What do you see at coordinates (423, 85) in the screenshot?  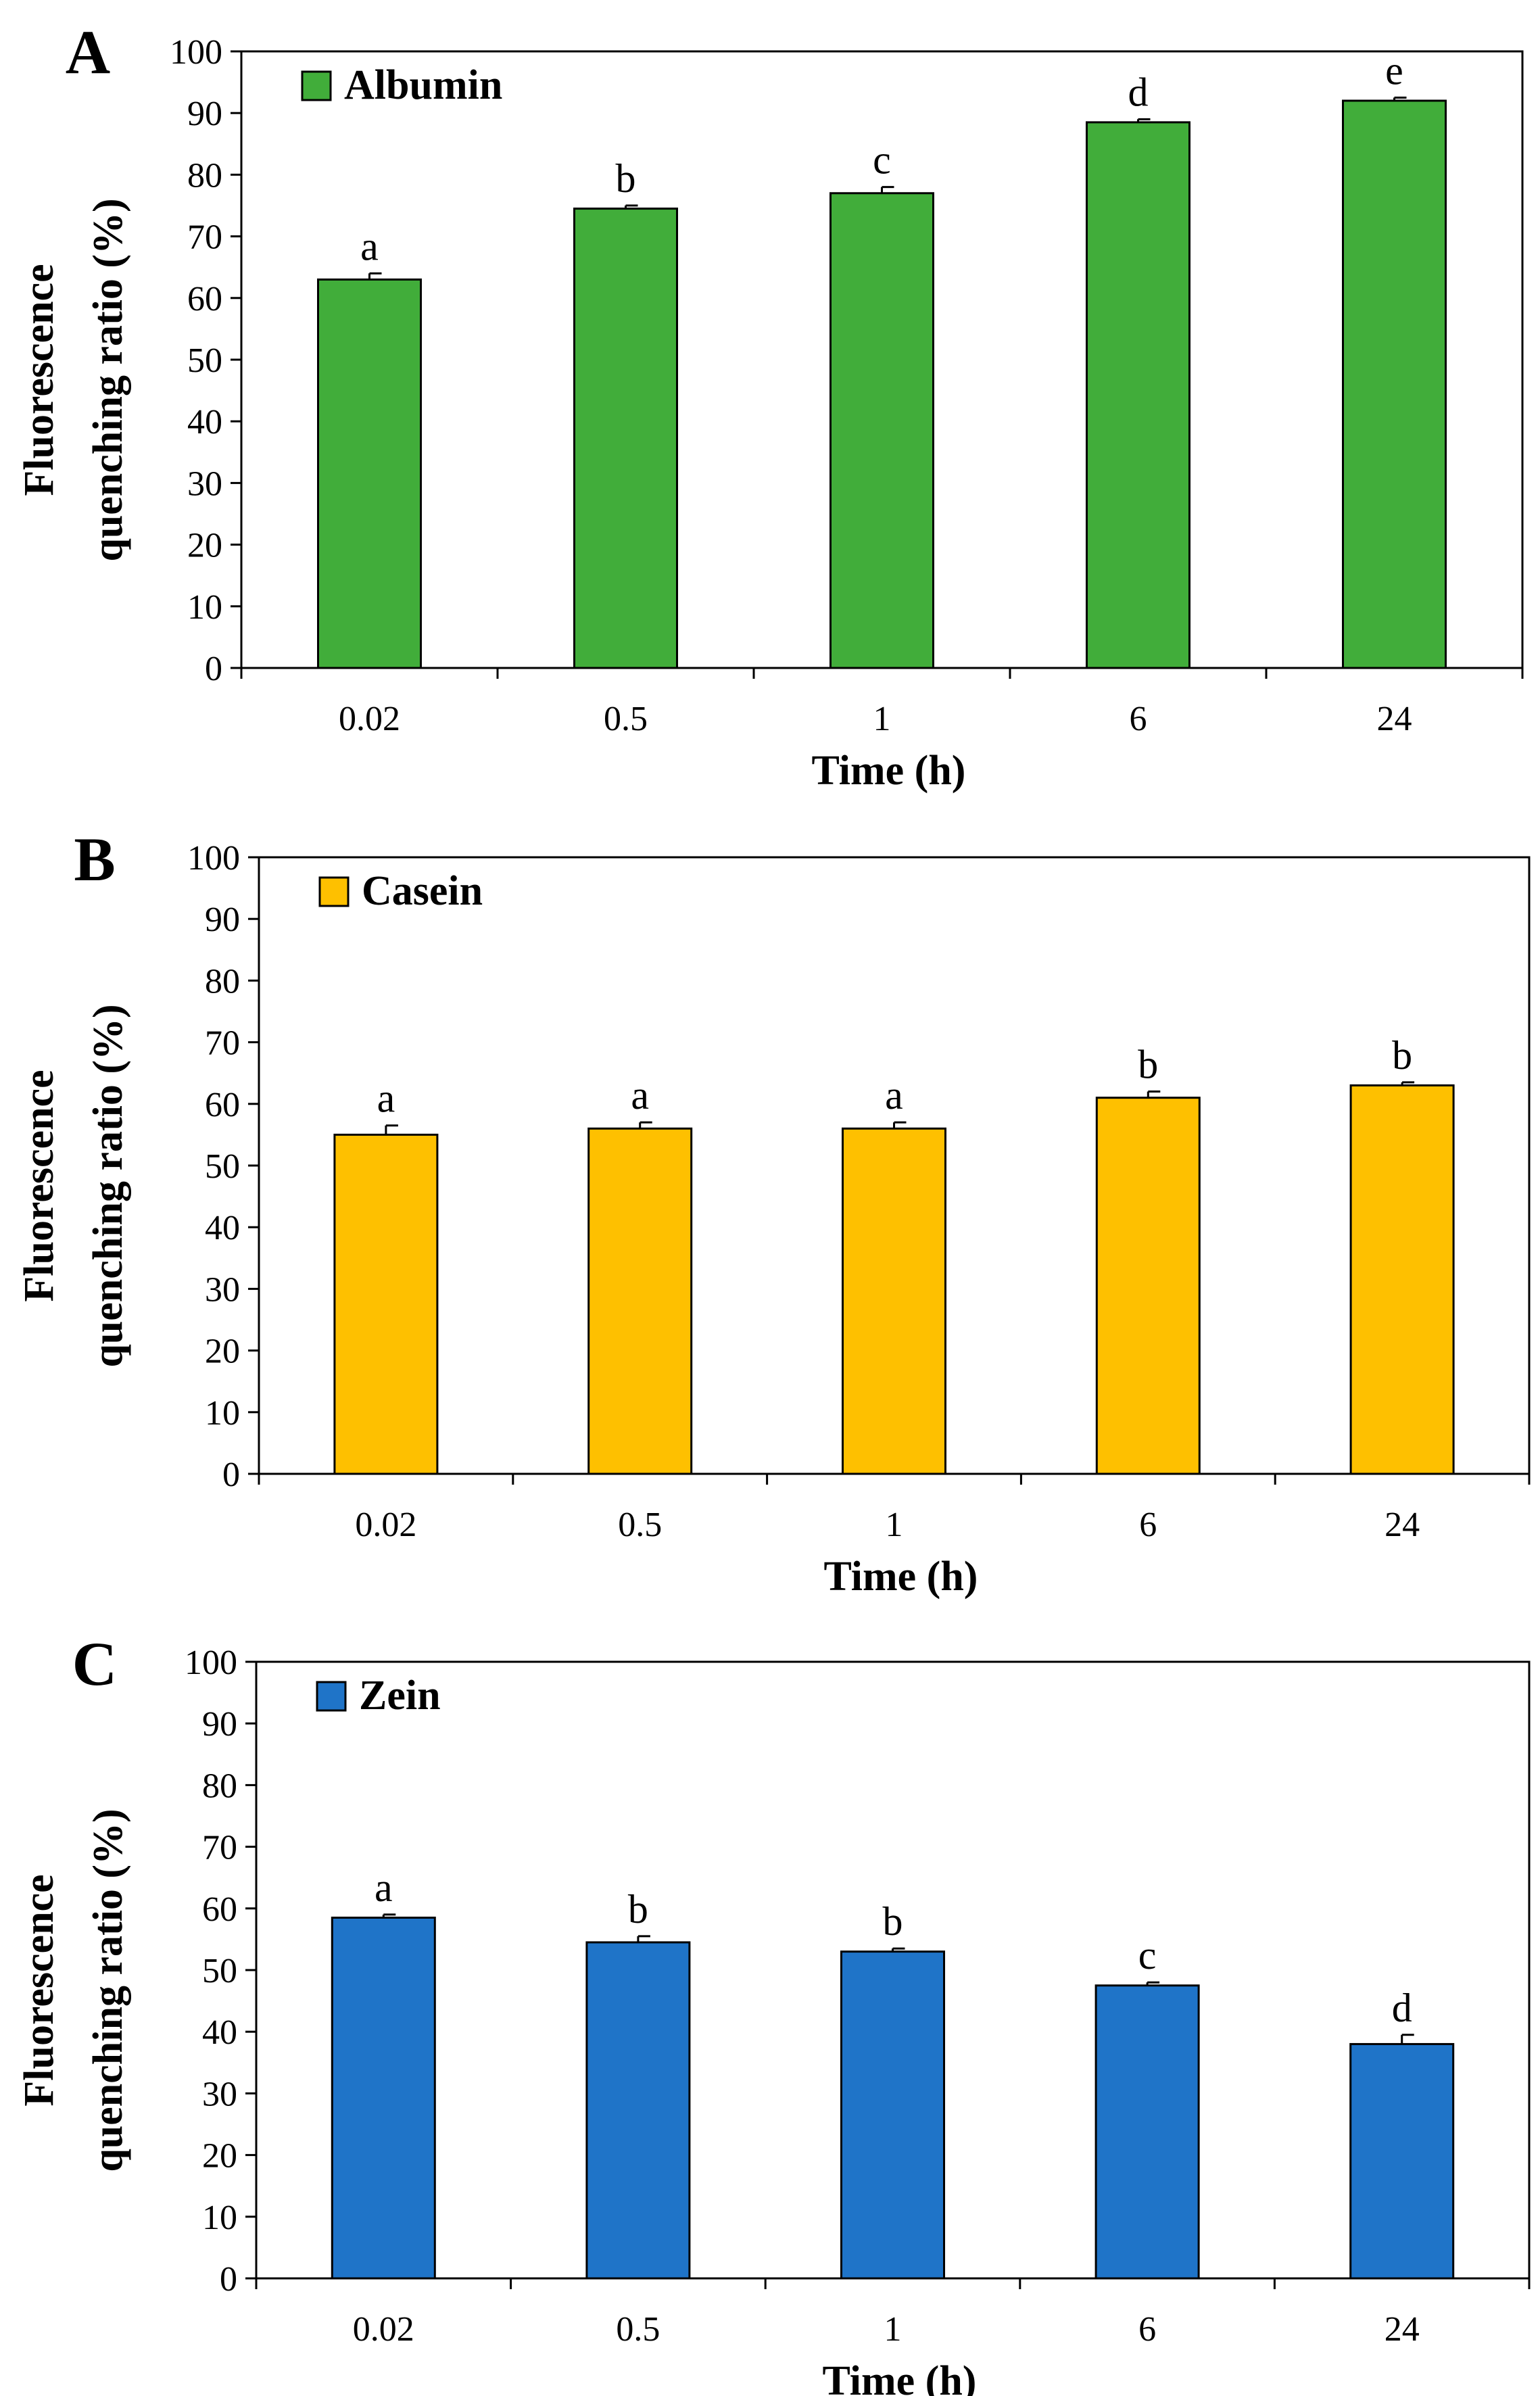 I see `legend-label: Albumin` at bounding box center [423, 85].